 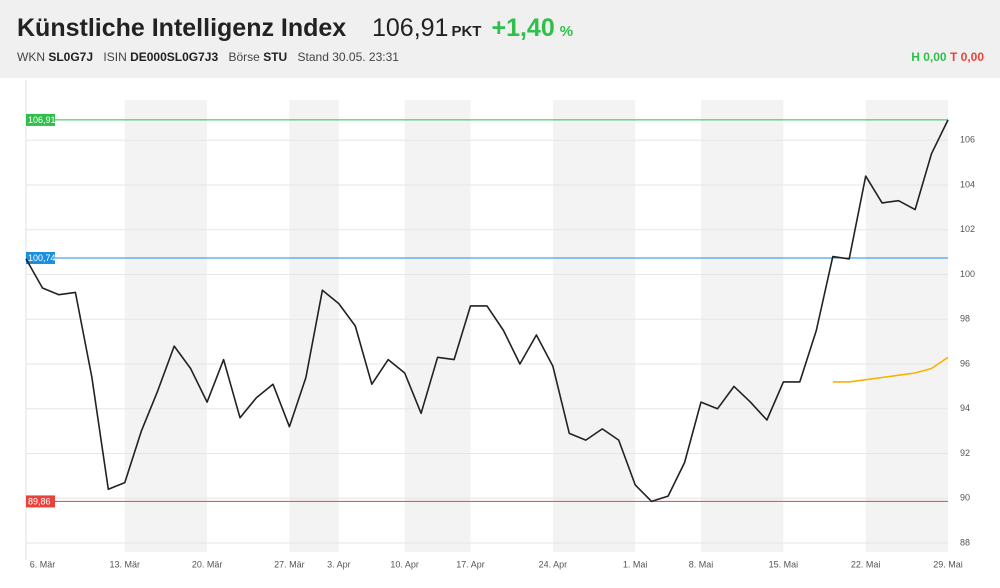 What do you see at coordinates (967, 184) in the screenshot?
I see `y-tick-label: 104` at bounding box center [967, 184].